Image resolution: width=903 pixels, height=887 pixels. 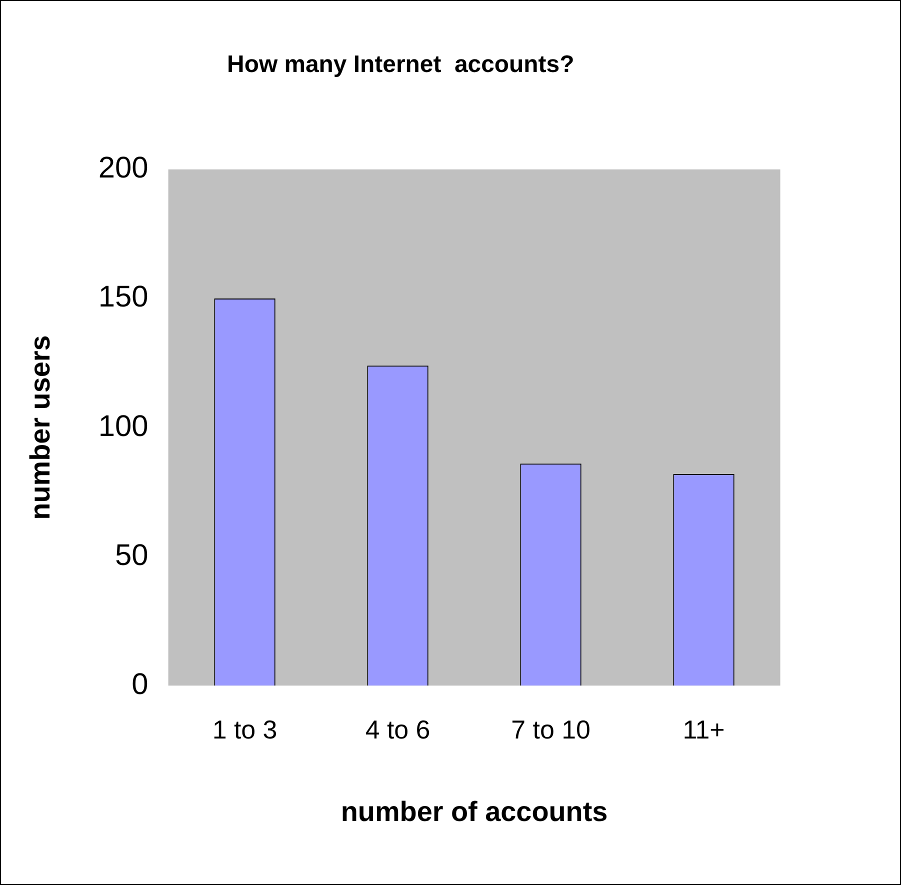 What do you see at coordinates (703, 730) in the screenshot?
I see `x-tick-label: 11+` at bounding box center [703, 730].